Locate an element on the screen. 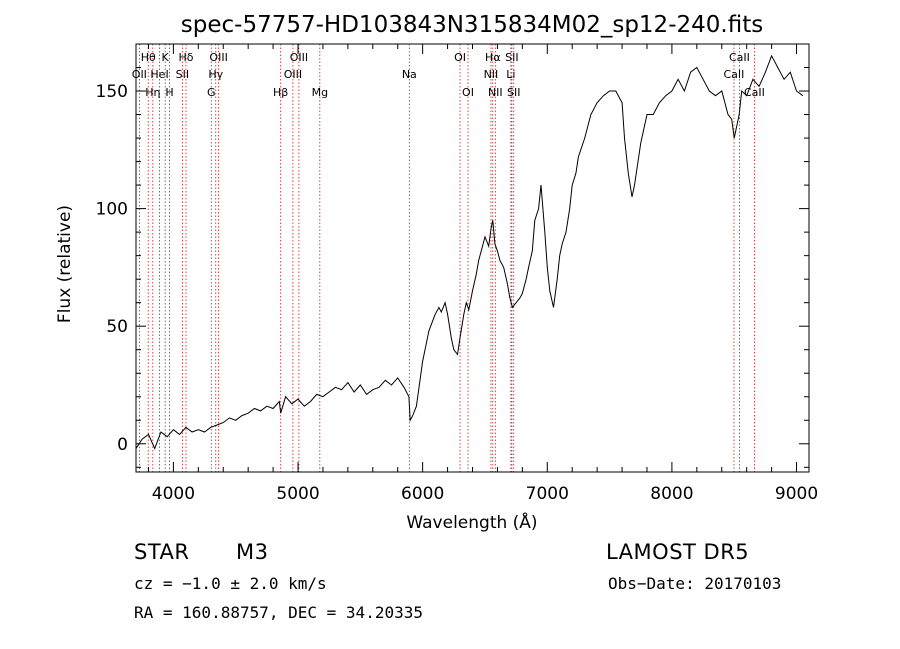 Image resolution: width=900 pixels, height=649 pixels. object-class: STAR is located at coordinates (162, 552).